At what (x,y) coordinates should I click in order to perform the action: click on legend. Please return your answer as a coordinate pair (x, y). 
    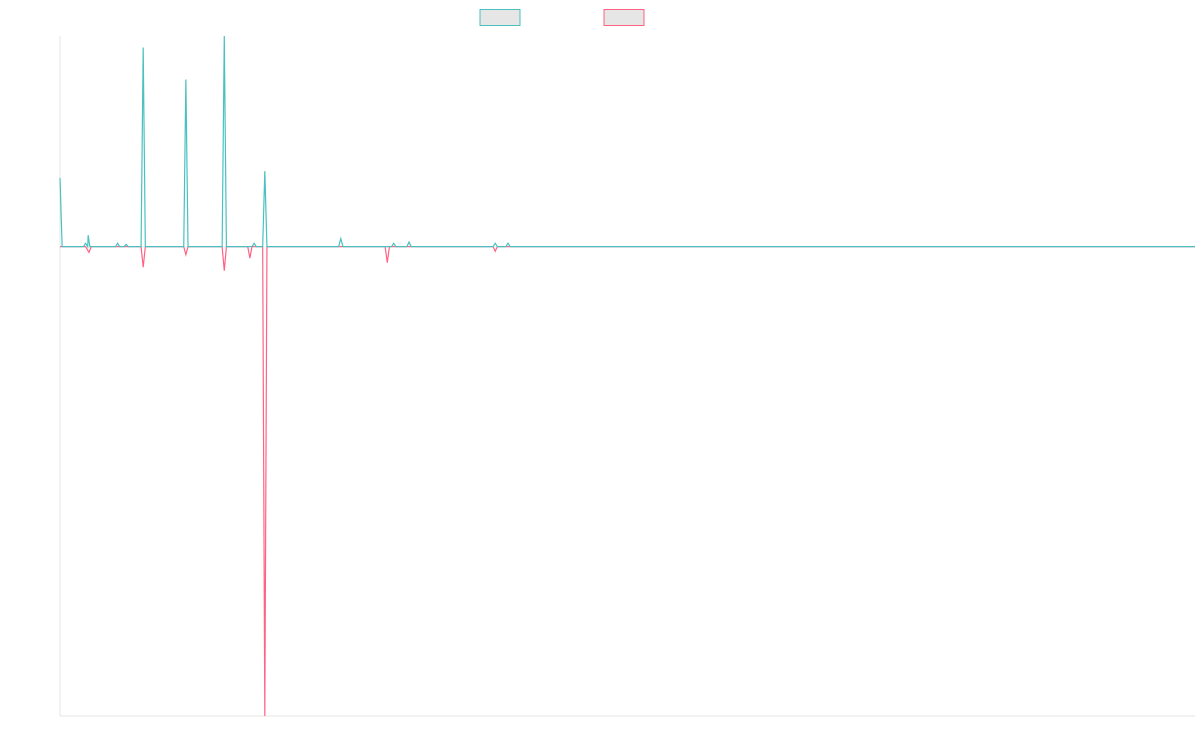
    Looking at the image, I should click on (562, 17).